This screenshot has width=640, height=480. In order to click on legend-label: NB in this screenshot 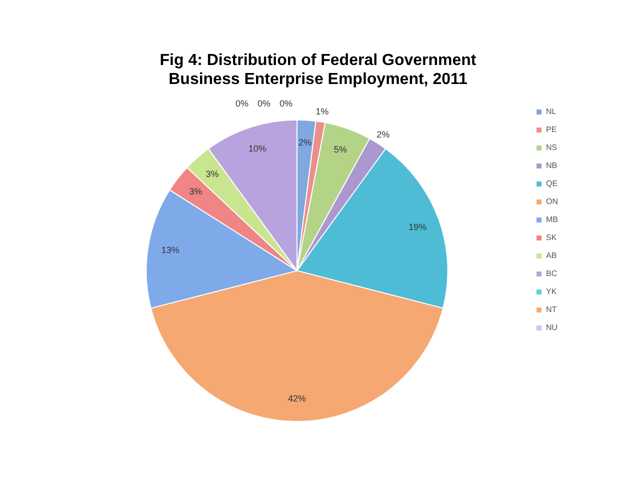, I will do `click(552, 165)`.